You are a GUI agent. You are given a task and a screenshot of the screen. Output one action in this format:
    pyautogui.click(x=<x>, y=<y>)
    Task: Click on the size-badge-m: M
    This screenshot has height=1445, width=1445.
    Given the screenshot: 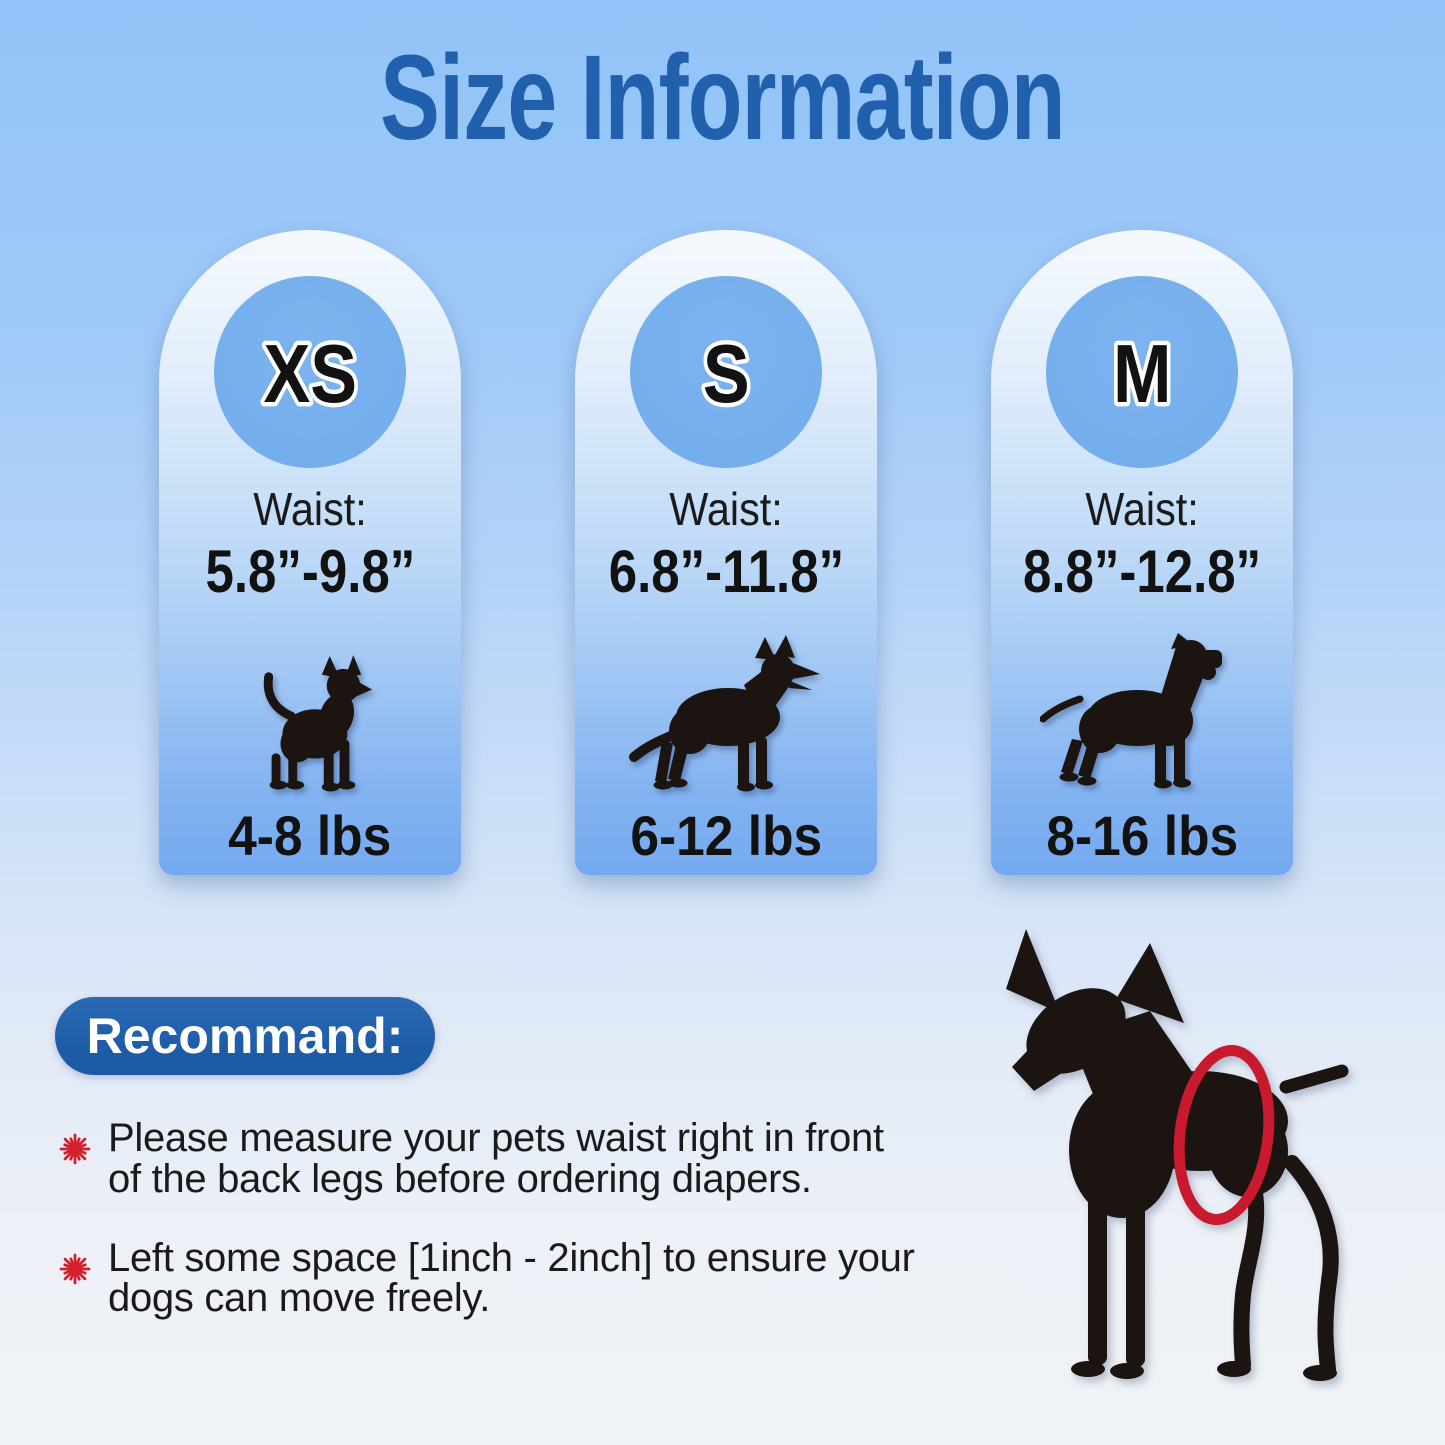 What is the action you would take?
    pyautogui.click(x=1142, y=372)
    